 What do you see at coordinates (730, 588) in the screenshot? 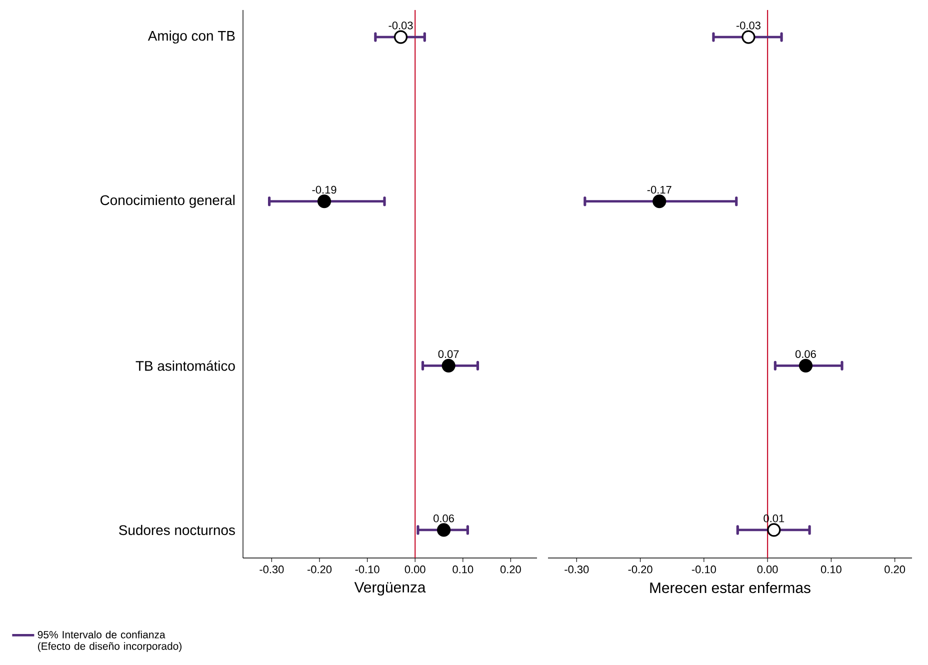
I see `x-axis-title: Merecen estar enfermas` at bounding box center [730, 588].